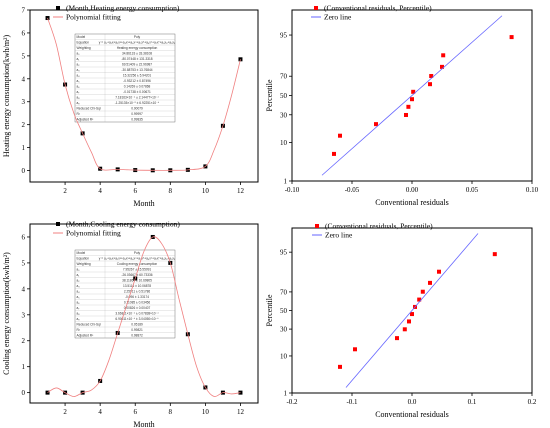  What do you see at coordinates (472, 190) in the screenshot?
I see `x-tick-label: 0.05` at bounding box center [472, 190].